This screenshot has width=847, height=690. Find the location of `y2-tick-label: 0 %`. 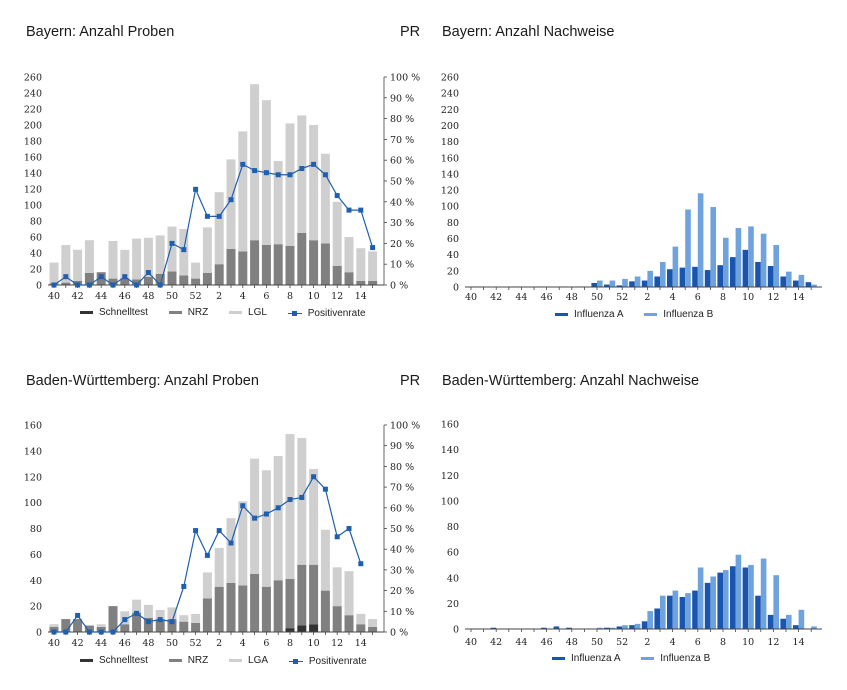

y2-tick-label: 0 % is located at coordinates (399, 286).